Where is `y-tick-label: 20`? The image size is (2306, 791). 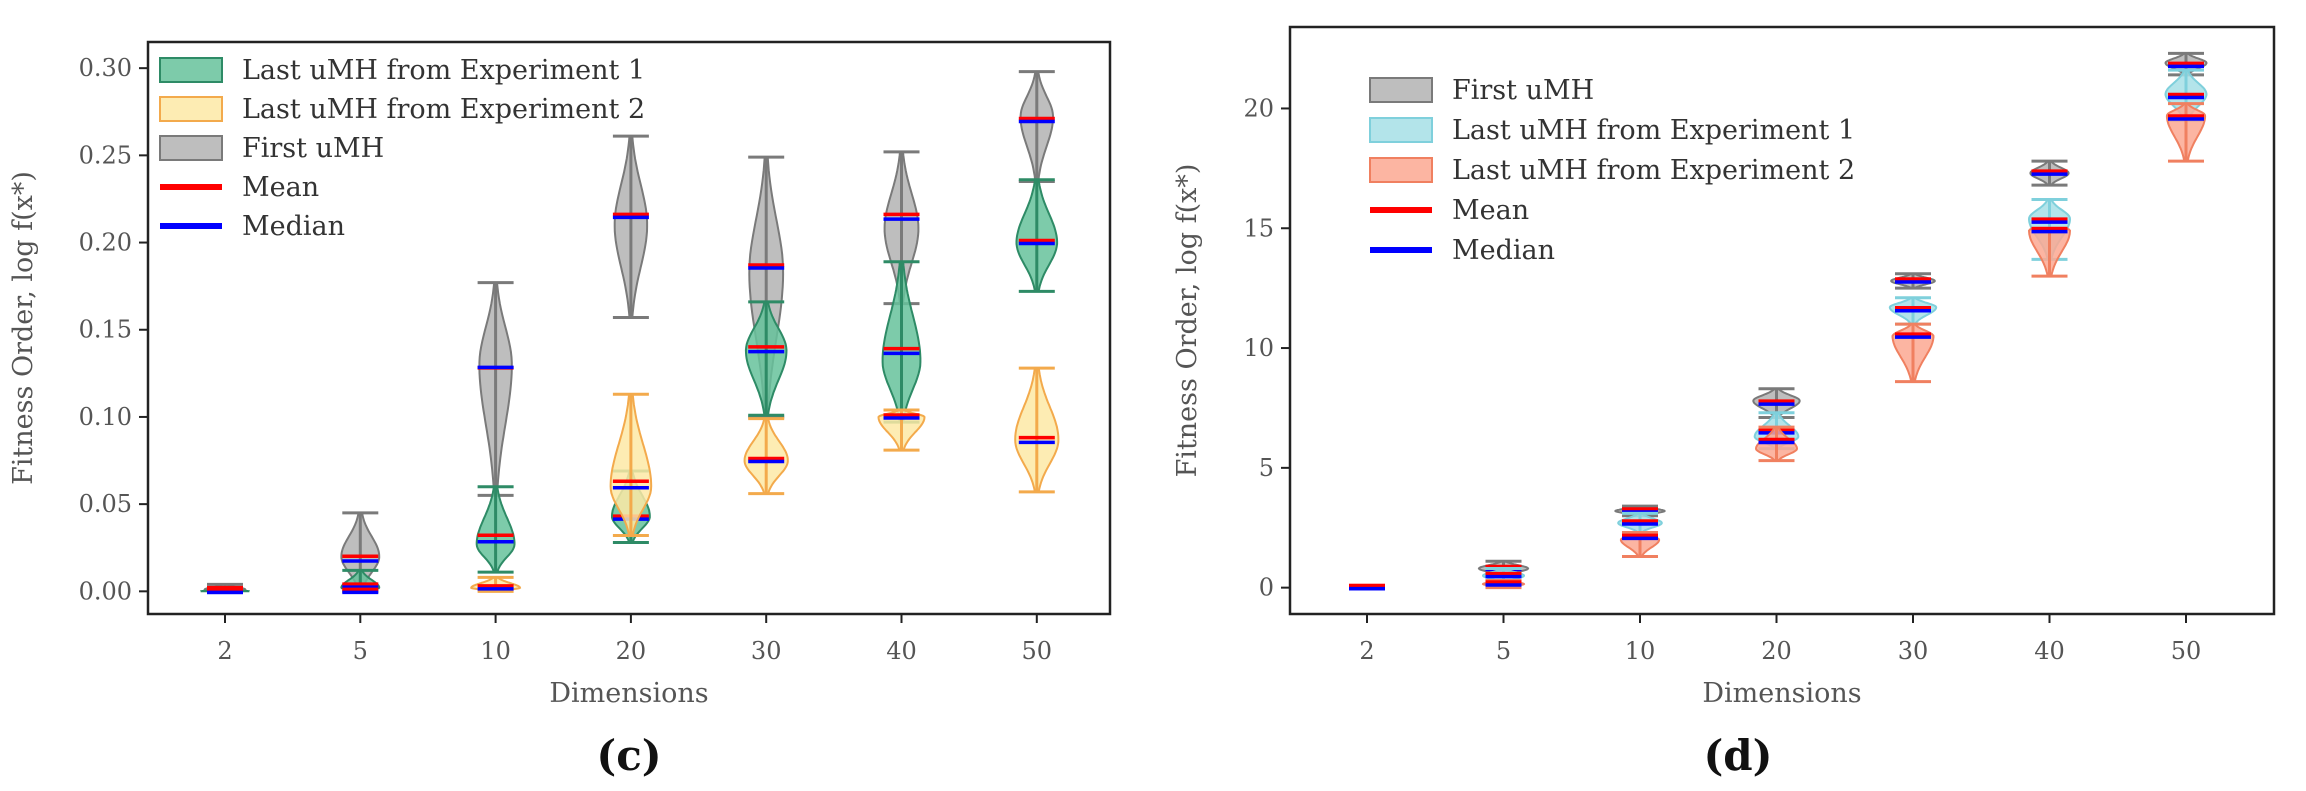
y-tick-label: 20 is located at coordinates (1258, 108).